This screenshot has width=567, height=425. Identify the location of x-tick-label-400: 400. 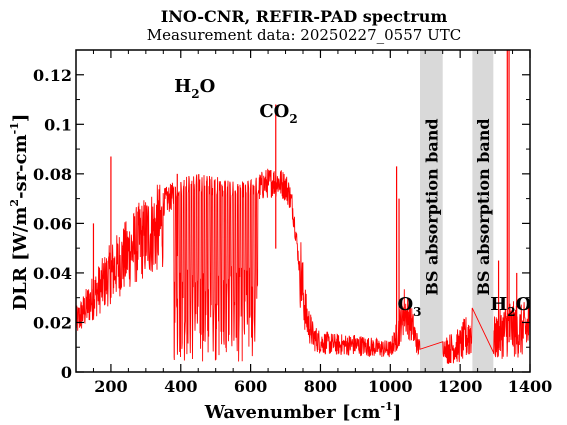
(180, 386).